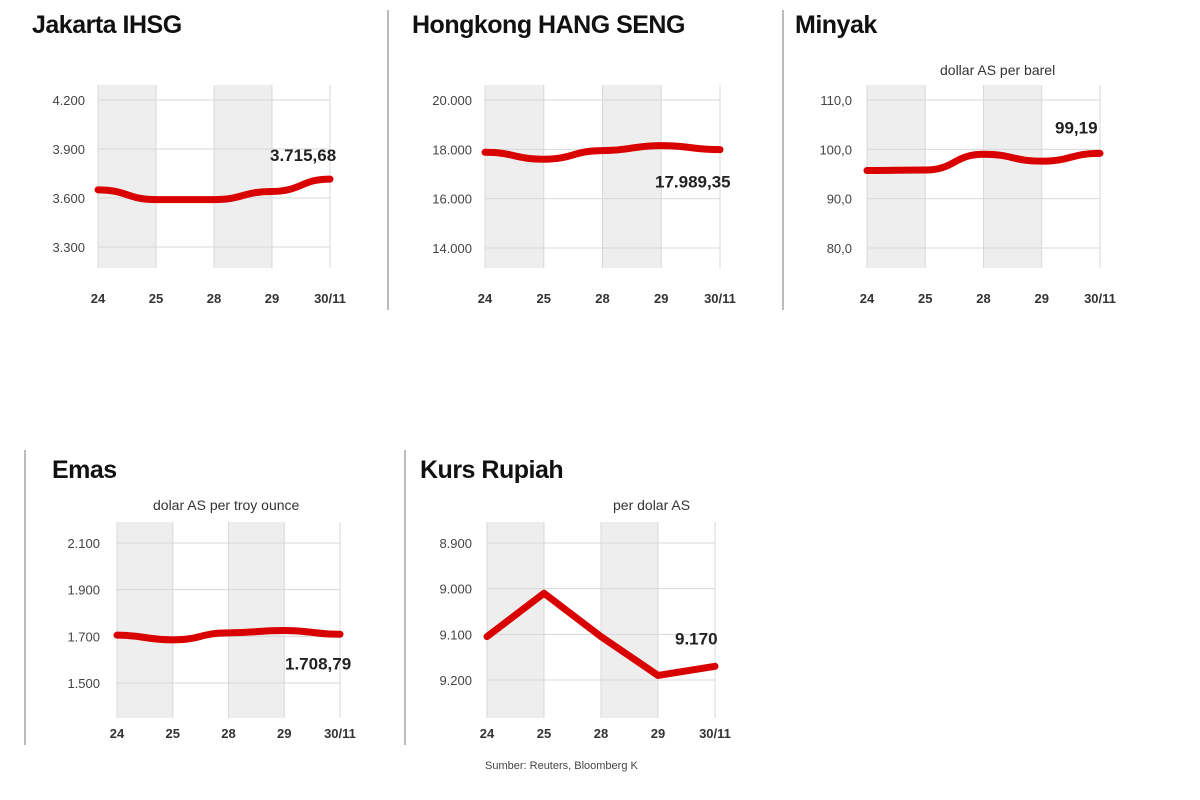 The image size is (1200, 800). I want to click on y-tick-label: 80,0, so click(839, 248).